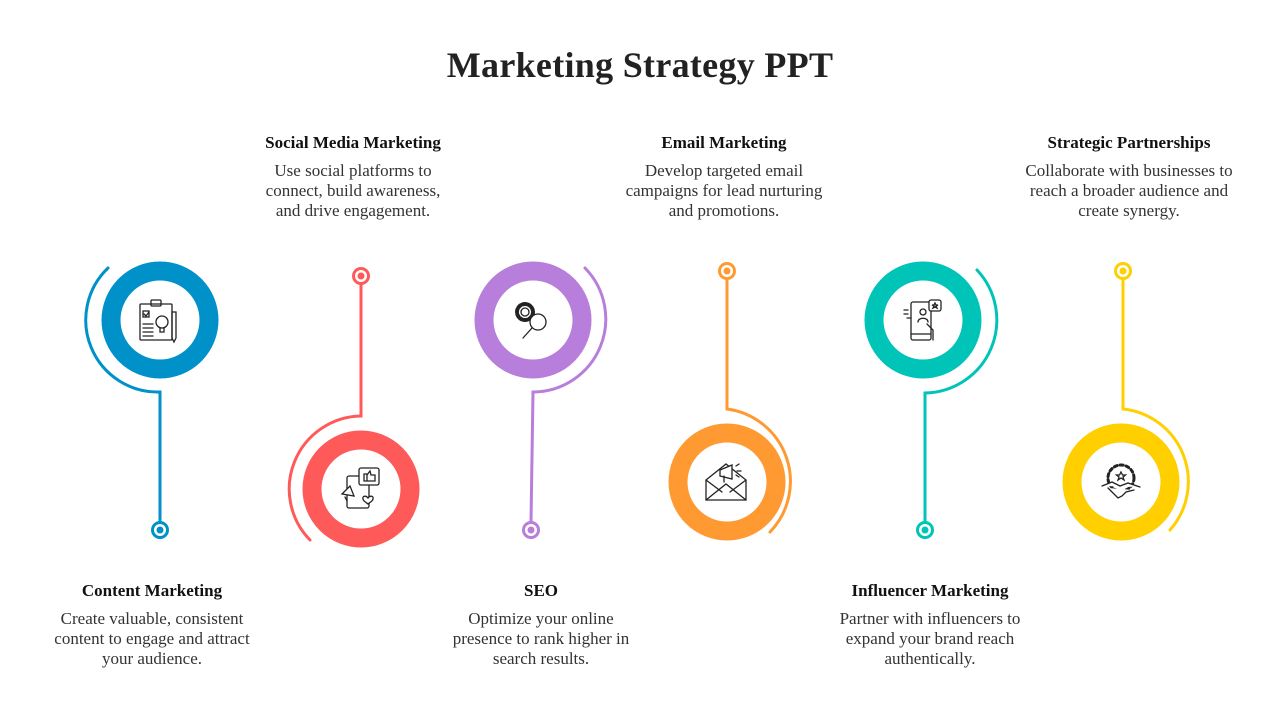 The image size is (1280, 720). I want to click on node-email-marketing, so click(730, 401).